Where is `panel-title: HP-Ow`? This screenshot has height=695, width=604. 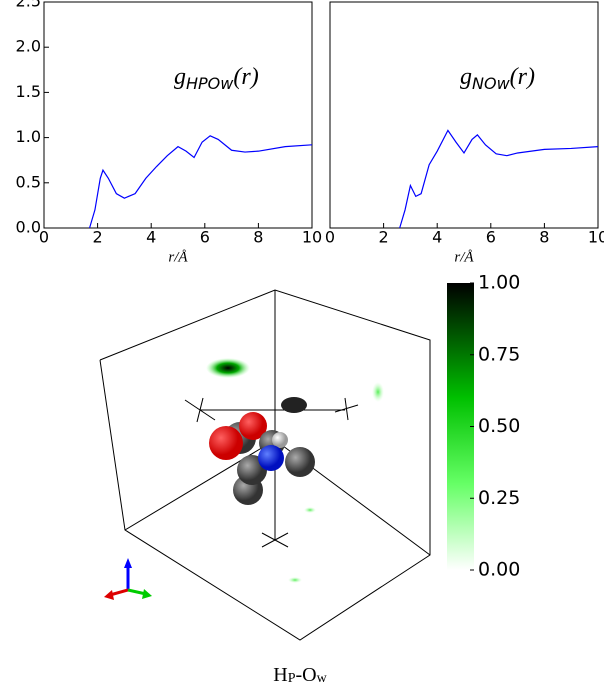
panel-title: HP-Ow is located at coordinates (300, 675).